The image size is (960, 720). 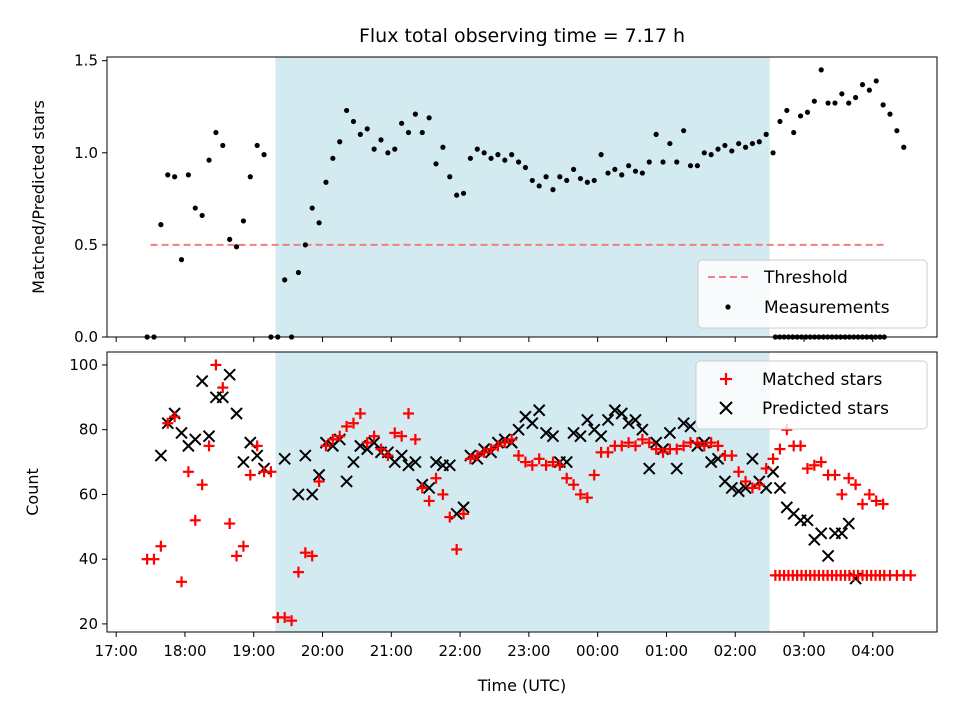 I want to click on bottom-y-tick-label: 60, so click(x=88, y=494).